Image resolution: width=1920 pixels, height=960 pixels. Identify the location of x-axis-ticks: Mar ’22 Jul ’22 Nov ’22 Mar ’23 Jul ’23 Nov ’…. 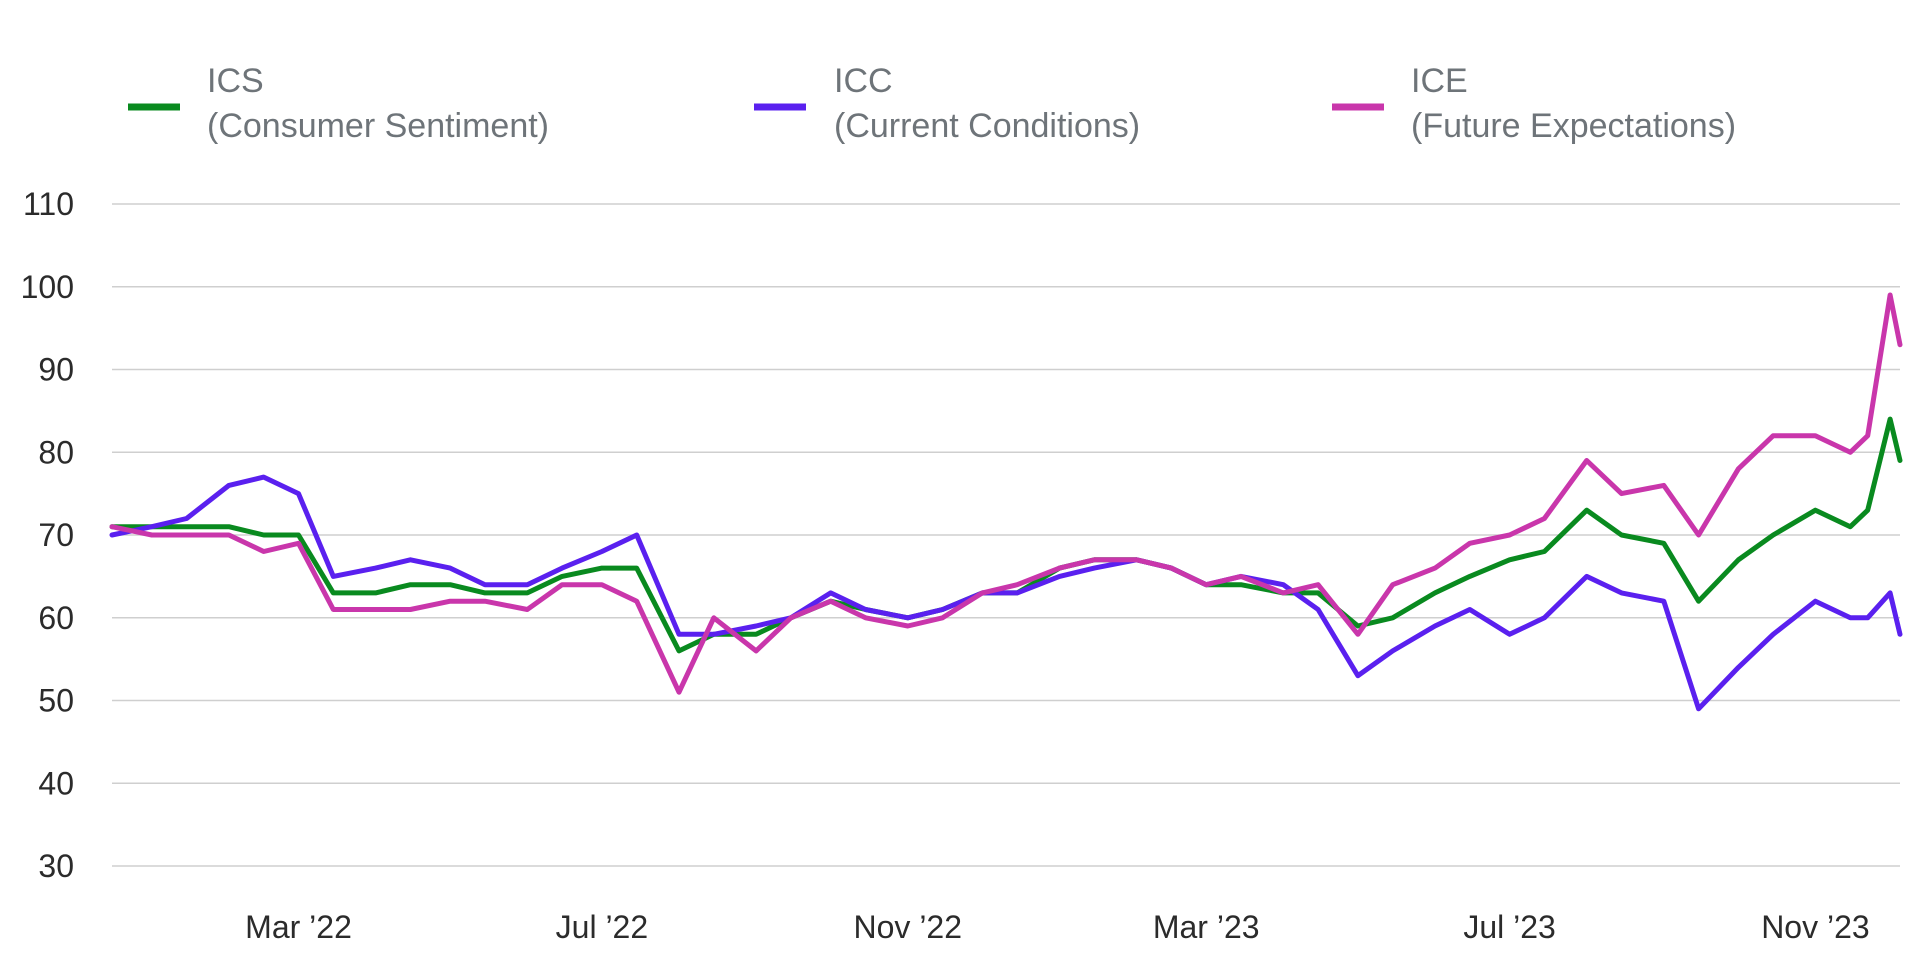
(1057, 927).